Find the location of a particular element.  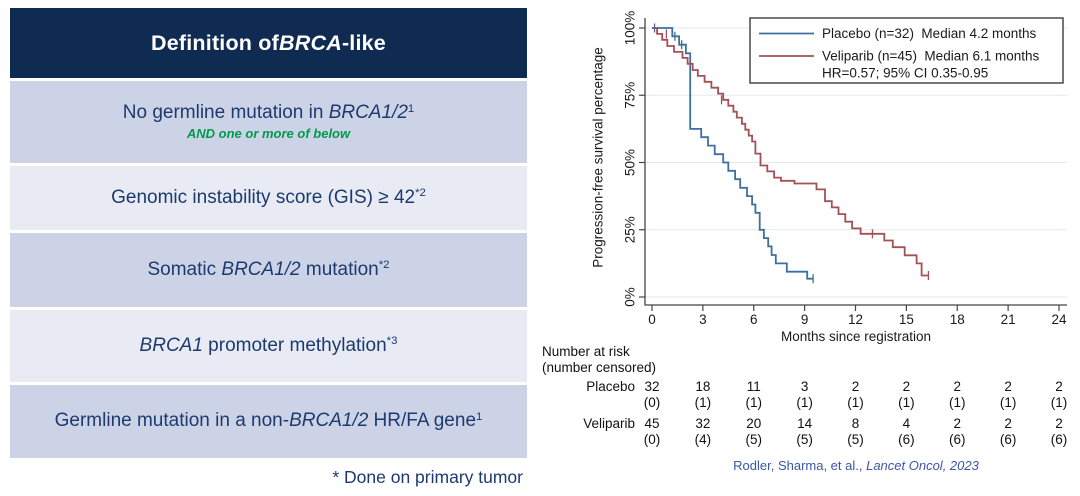

y-tick-label: 25% is located at coordinates (630, 229).